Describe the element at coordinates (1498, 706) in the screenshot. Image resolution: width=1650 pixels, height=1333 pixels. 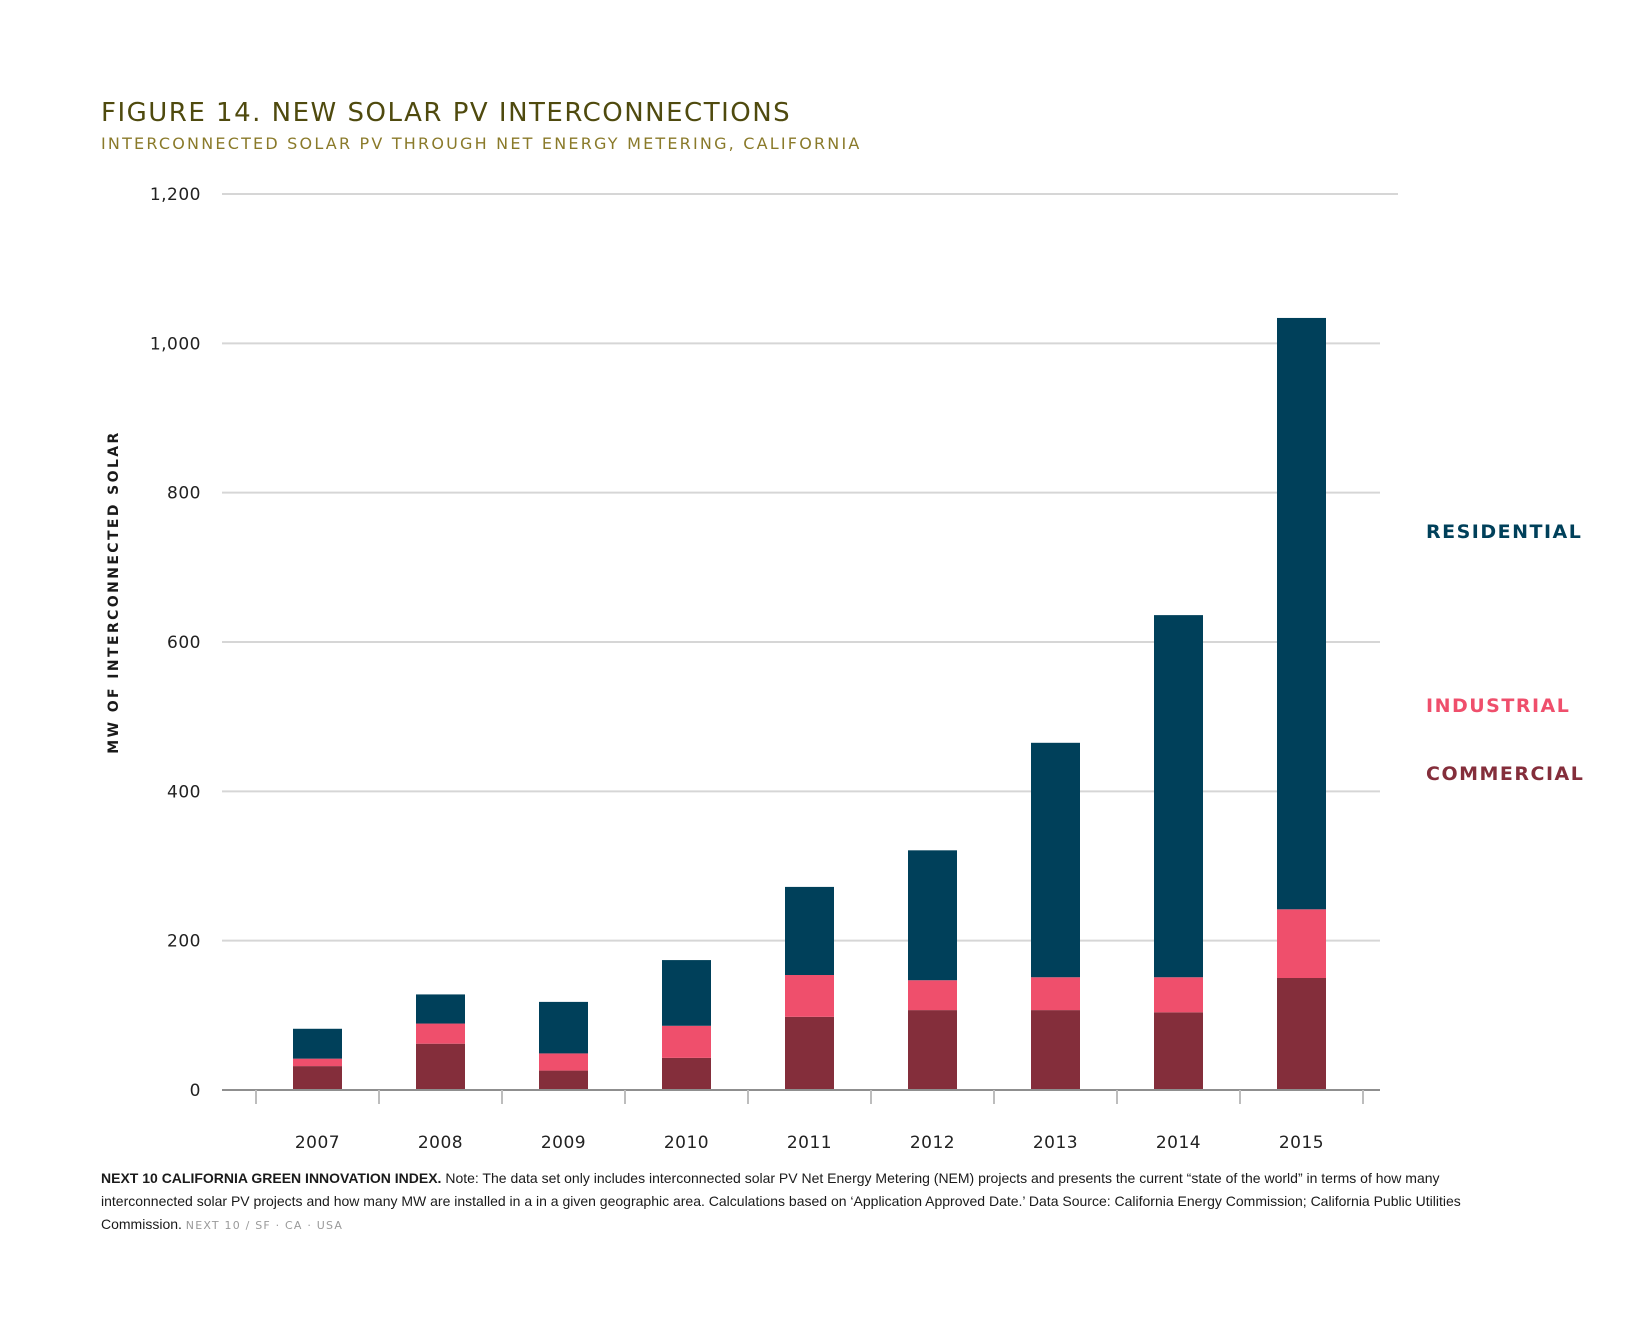
I see `legend-industrial: INDUSTRIAL` at that location.